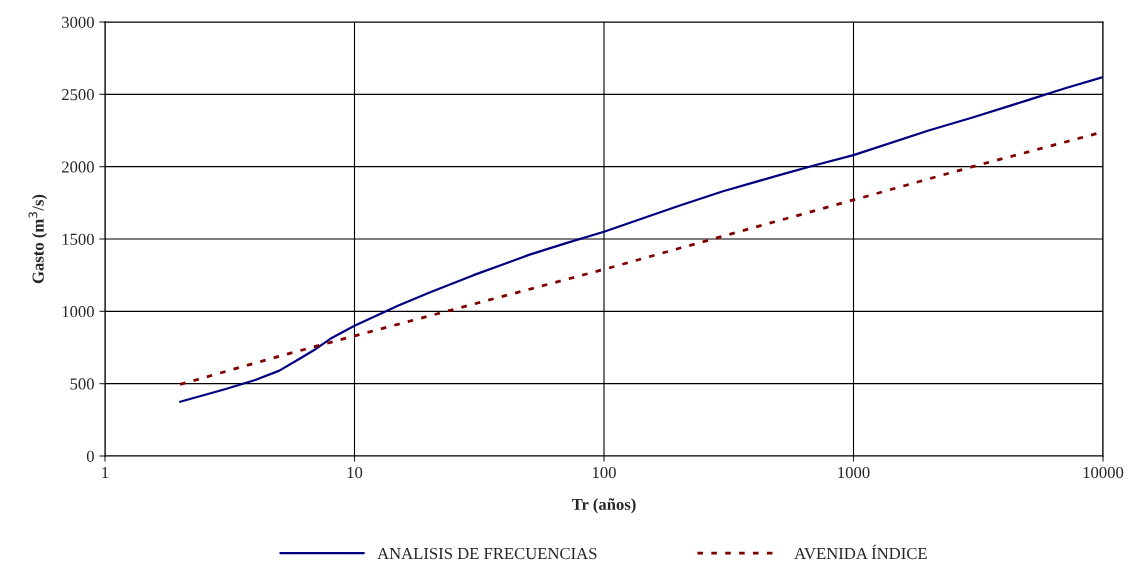 Image resolution: width=1133 pixels, height=582 pixels. I want to click on x-axis-title: Tr (años), so click(603, 506).